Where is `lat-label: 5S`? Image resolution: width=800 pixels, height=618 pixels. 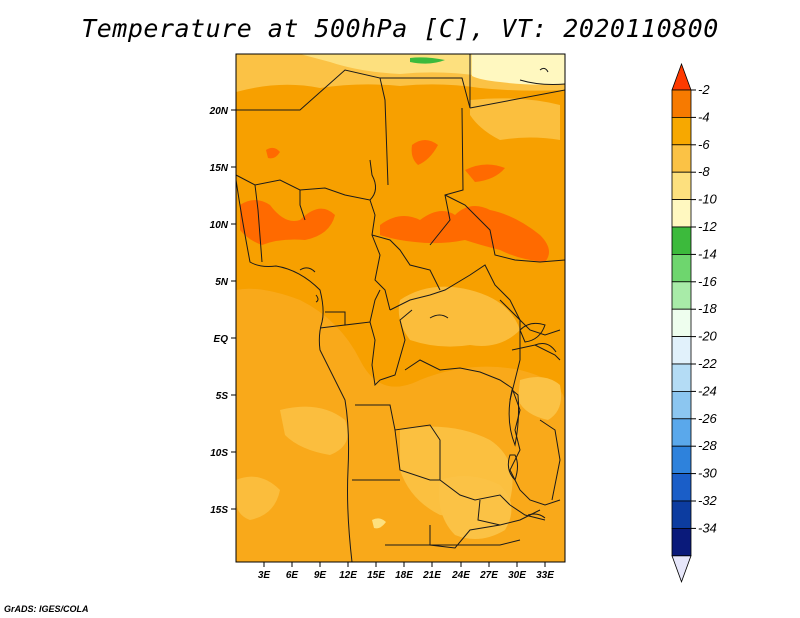
lat-label: 5S is located at coordinates (222, 396).